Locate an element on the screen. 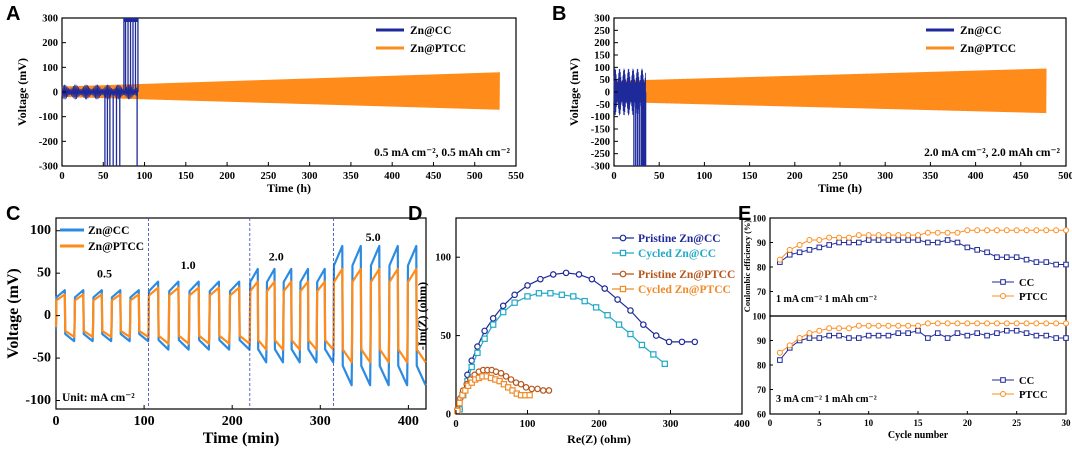 Image resolution: width=1072 pixels, height=462 pixels. y-tick-label: 0 is located at coordinates (55, 93).